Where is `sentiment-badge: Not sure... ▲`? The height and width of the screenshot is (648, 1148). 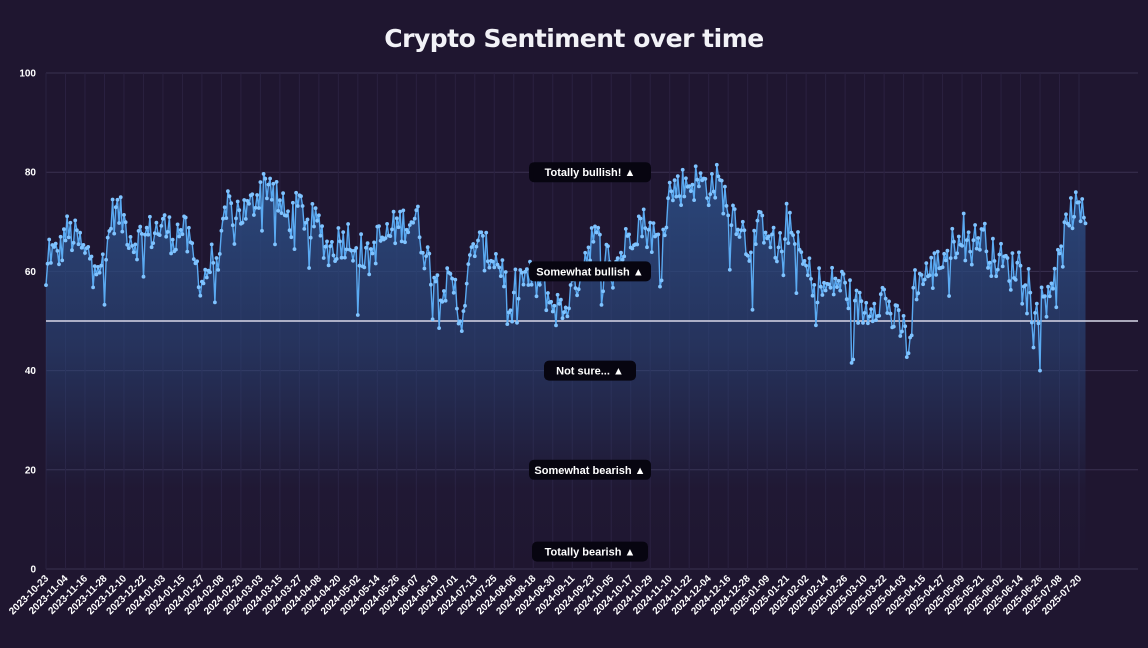
sentiment-badge: Not sure... ▲ is located at coordinates (590, 370).